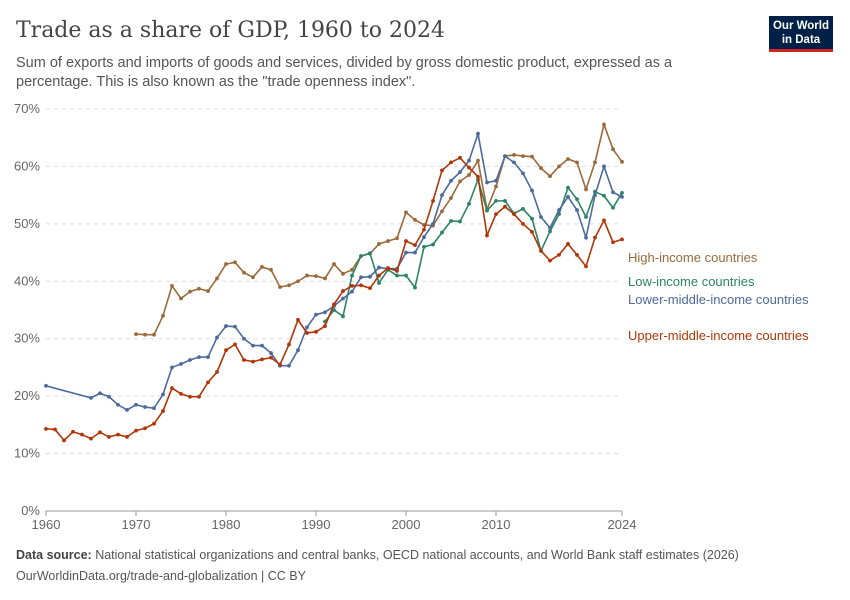 This screenshot has height=600, width=850. Describe the element at coordinates (226, 524) in the screenshot. I see `x-tick-label: 1980` at that location.